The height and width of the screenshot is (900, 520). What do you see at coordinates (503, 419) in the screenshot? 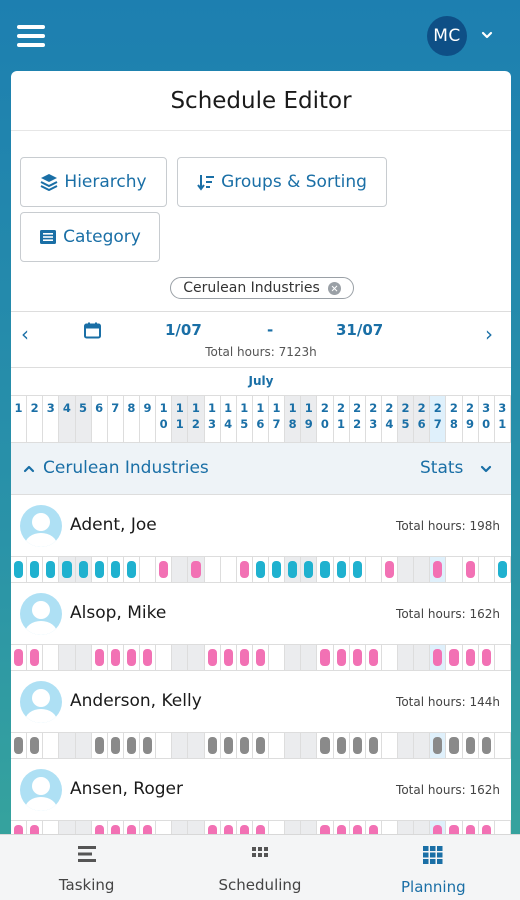
I see `day-header-cell: 31` at bounding box center [503, 419].